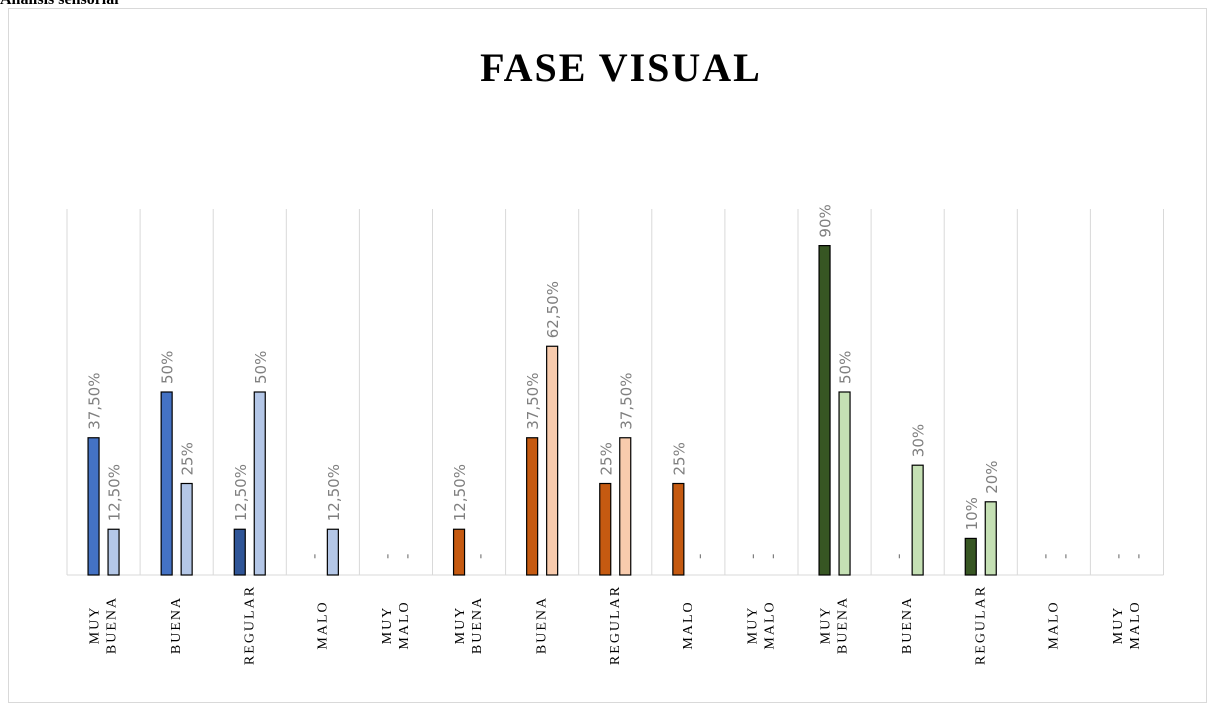 The image size is (1208, 704). Describe the element at coordinates (59, 4) in the screenshot. I see `section-heading: Análisis sensorial` at that location.